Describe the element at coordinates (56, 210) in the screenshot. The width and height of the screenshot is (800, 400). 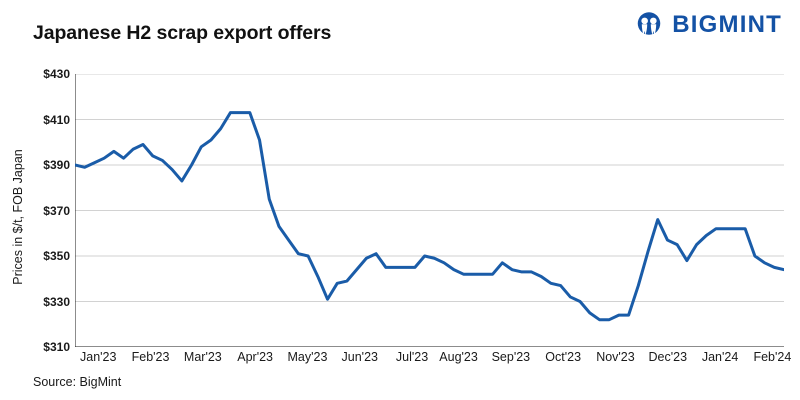
I see `y-tick-label: $370` at that location.